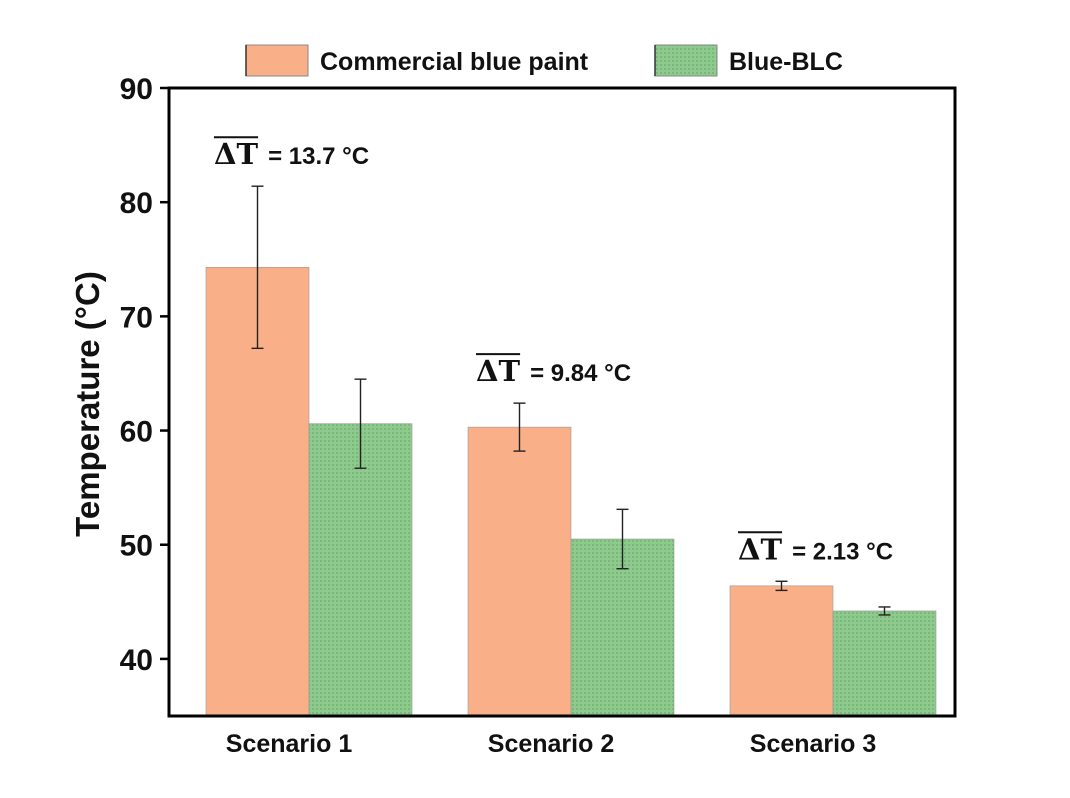  Describe the element at coordinates (136, 432) in the screenshot. I see `y-tick-label: 60` at that location.